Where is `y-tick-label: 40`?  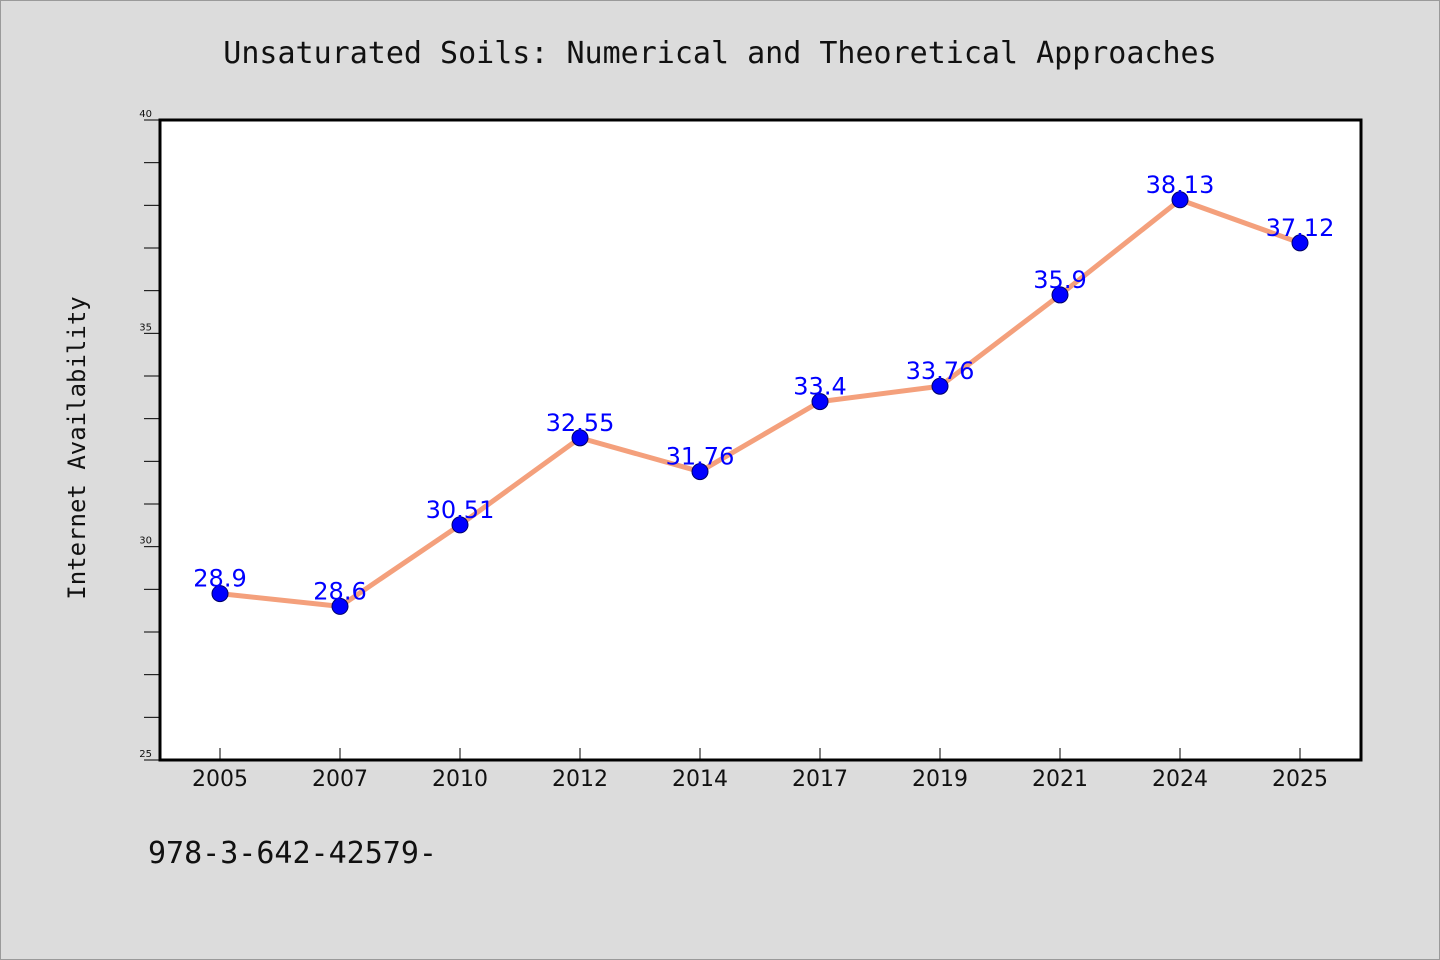 y-tick-label: 40 is located at coordinates (145, 114).